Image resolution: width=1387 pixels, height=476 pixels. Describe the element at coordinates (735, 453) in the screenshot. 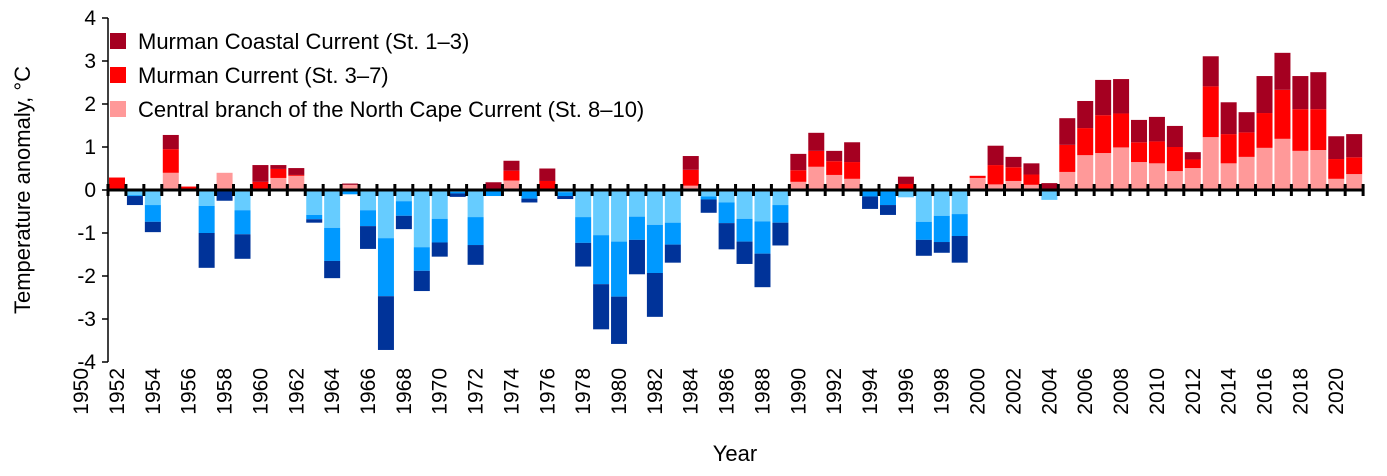

I see `x-axis-label: Year` at that location.